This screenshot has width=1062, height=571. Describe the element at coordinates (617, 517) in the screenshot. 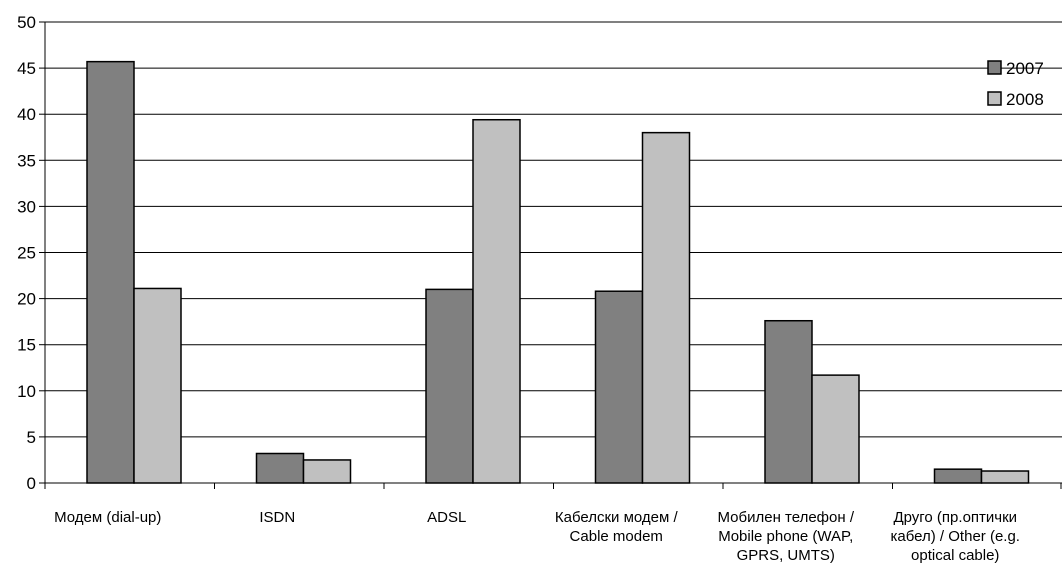

I see `x-category-label-3-line-0: Кабелски модем /` at that location.